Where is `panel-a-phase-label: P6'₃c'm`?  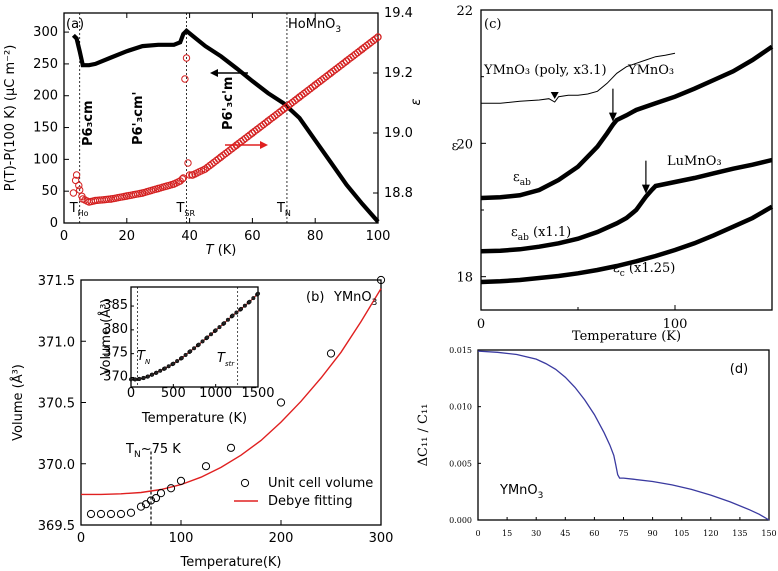 panel-a-phase-label: P6'₃c'm is located at coordinates (228, 103).